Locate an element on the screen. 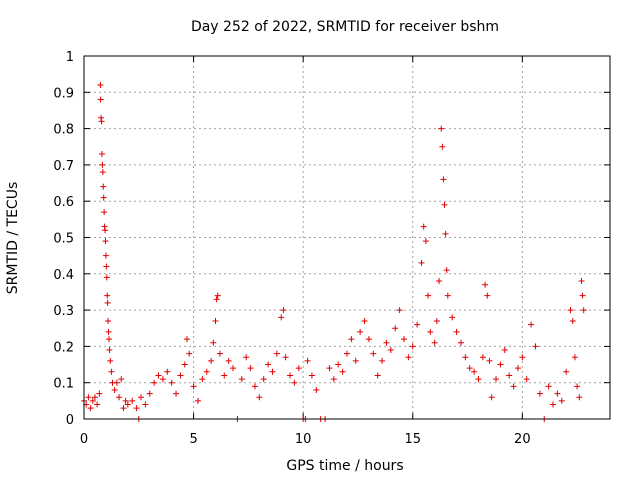 This screenshot has width=640, height=480. y-tick-label: 0.1 is located at coordinates (63, 384).